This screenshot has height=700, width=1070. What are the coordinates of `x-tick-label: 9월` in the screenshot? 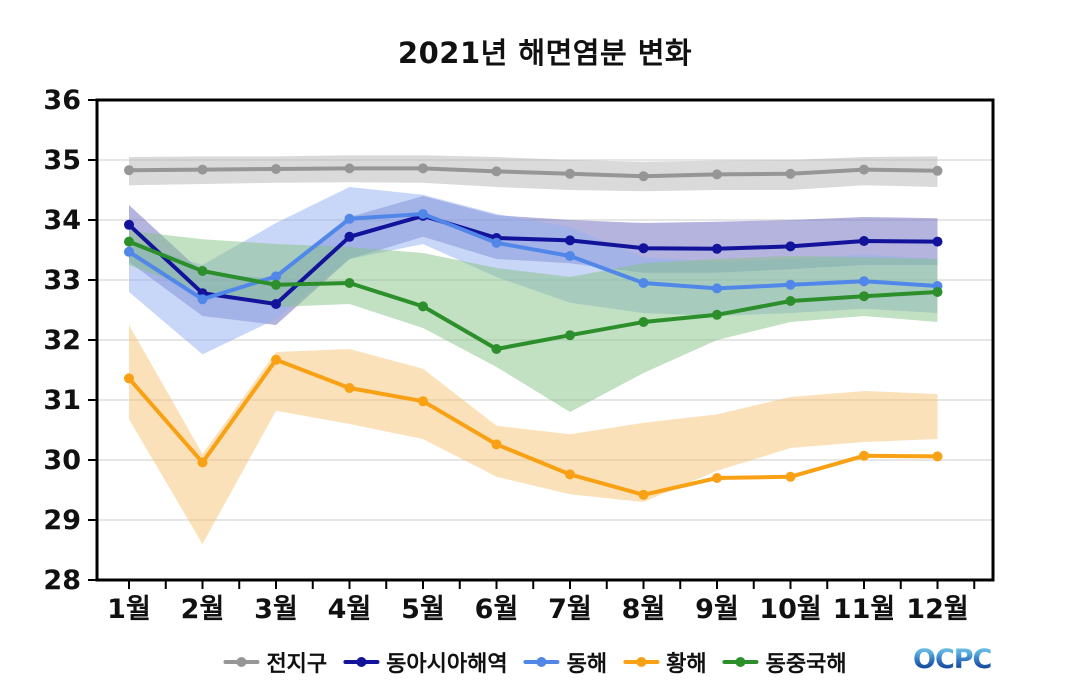 It's located at (717, 609).